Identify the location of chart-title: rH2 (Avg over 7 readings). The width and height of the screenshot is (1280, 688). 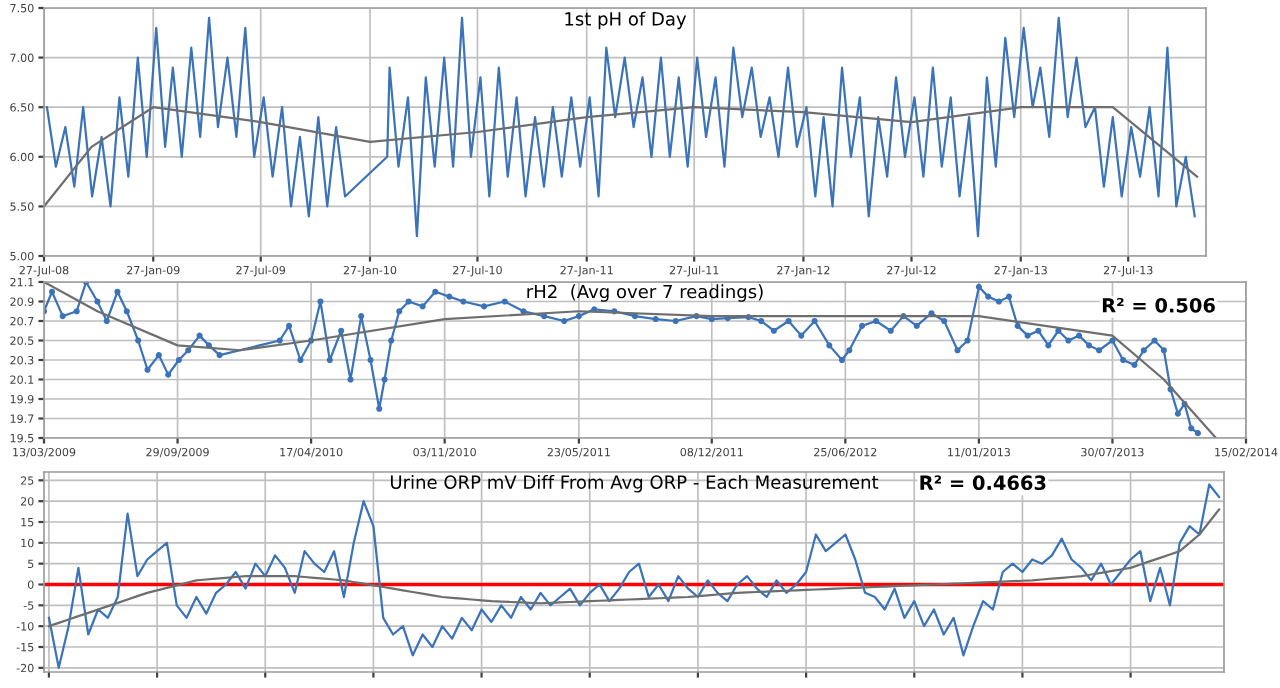
(645, 293).